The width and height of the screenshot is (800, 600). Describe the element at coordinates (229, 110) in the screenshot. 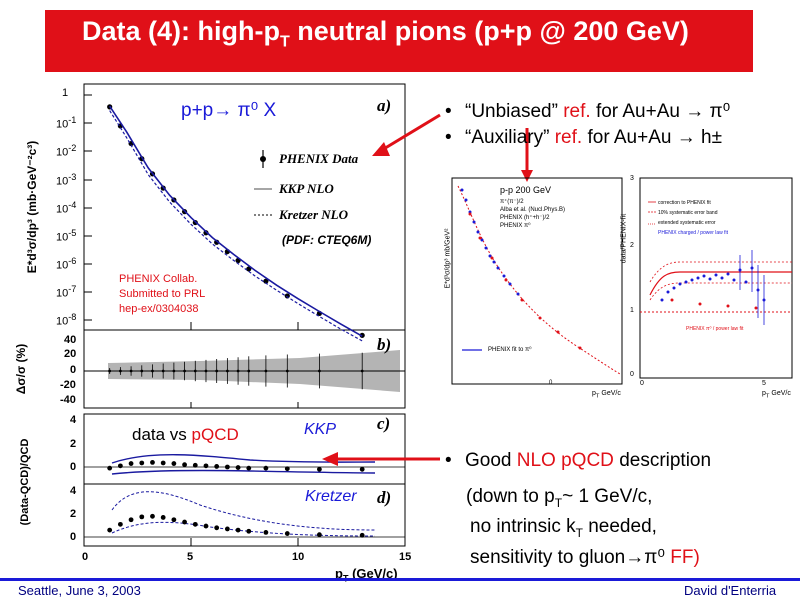

I see `reaction-label: p+p→ π⁰ X` at that location.